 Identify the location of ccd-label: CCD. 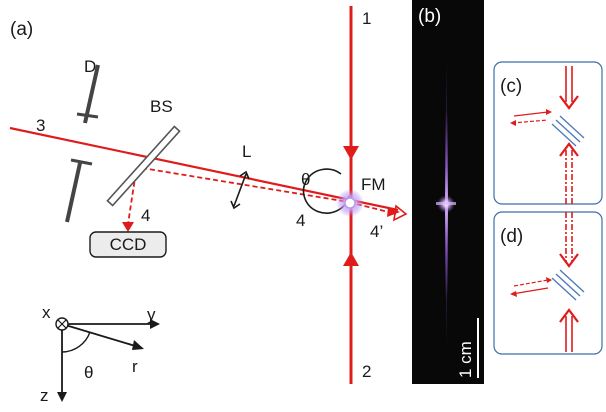
(128, 244).